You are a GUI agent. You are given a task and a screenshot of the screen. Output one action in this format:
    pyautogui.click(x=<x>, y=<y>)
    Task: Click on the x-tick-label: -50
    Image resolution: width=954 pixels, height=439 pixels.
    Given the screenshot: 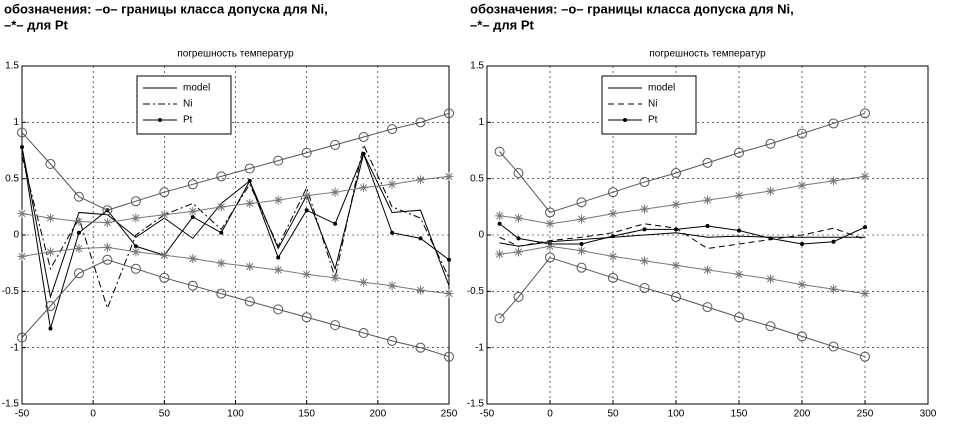 What is the action you would take?
    pyautogui.click(x=487, y=414)
    